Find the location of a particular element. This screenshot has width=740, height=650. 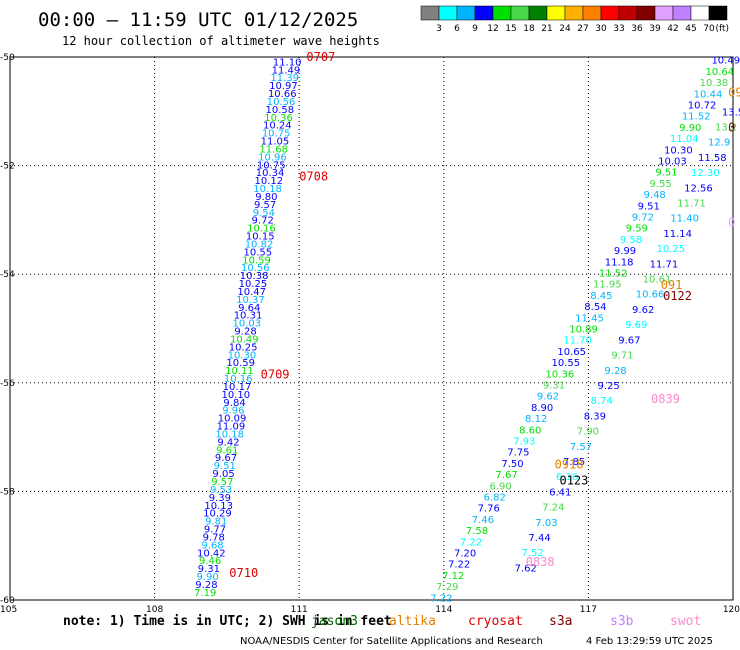

swh-value: 9.64 is located at coordinates (249, 308).